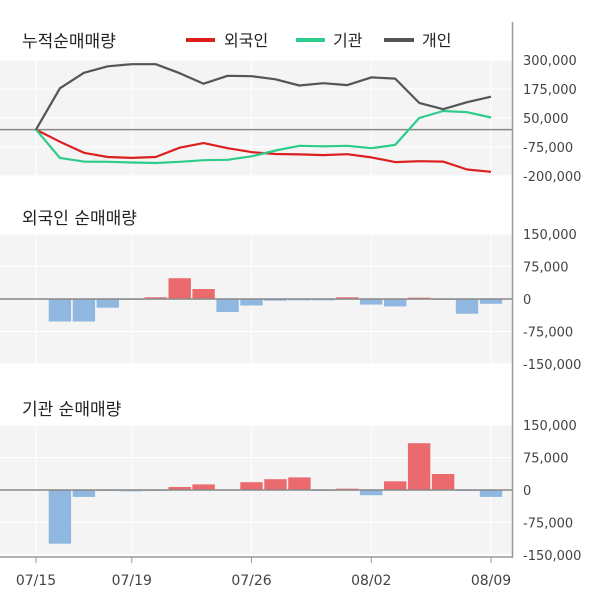 The height and width of the screenshot is (604, 600). Describe the element at coordinates (443, 482) in the screenshot. I see `bar-08/07` at that location.